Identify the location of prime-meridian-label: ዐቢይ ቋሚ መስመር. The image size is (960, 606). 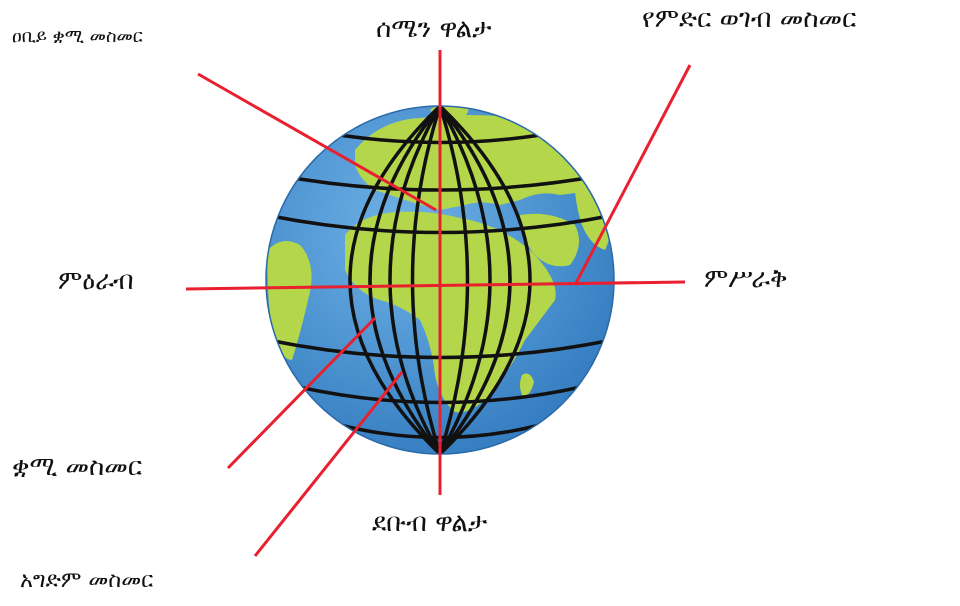
(77, 36).